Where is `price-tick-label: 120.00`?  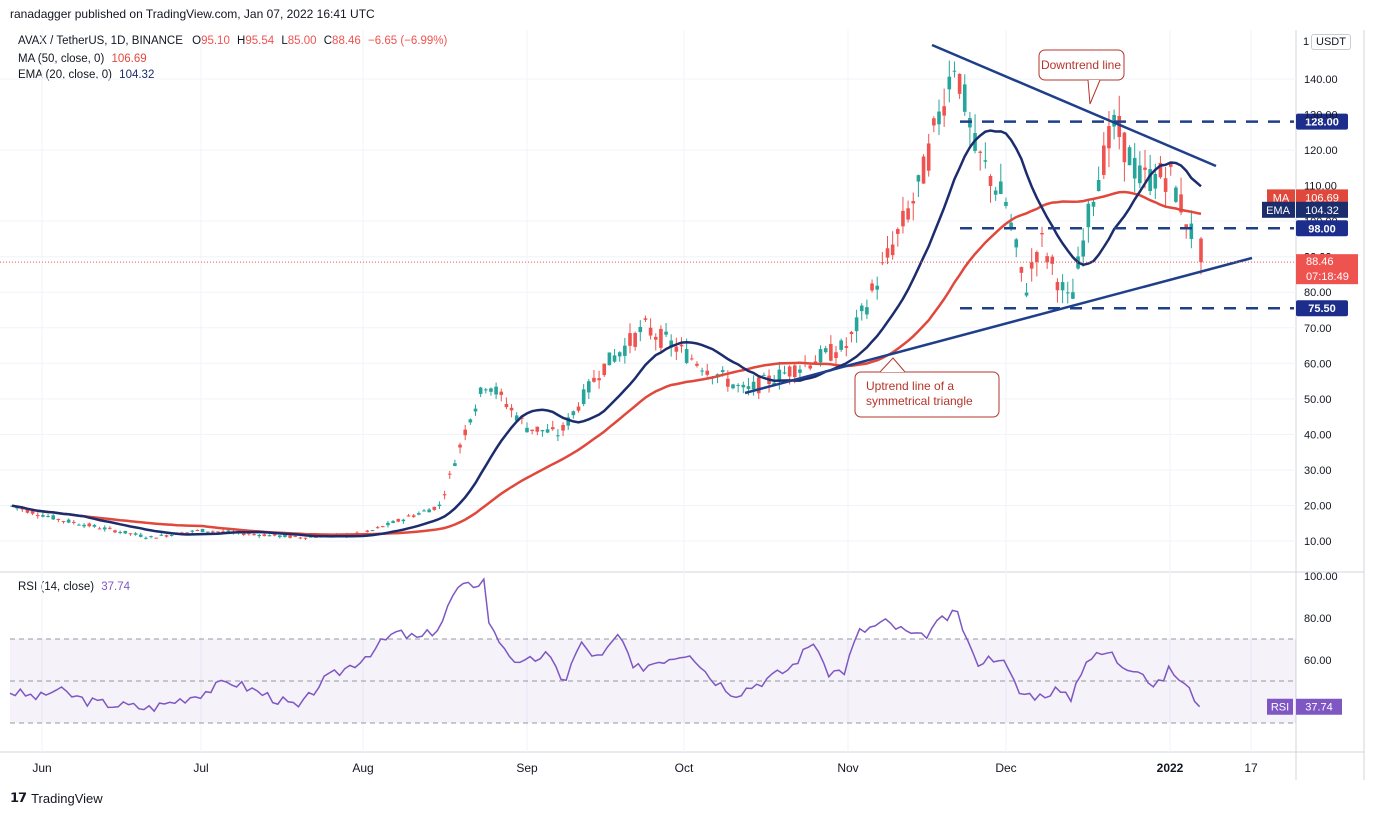
price-tick-label: 120.00 is located at coordinates (1321, 151).